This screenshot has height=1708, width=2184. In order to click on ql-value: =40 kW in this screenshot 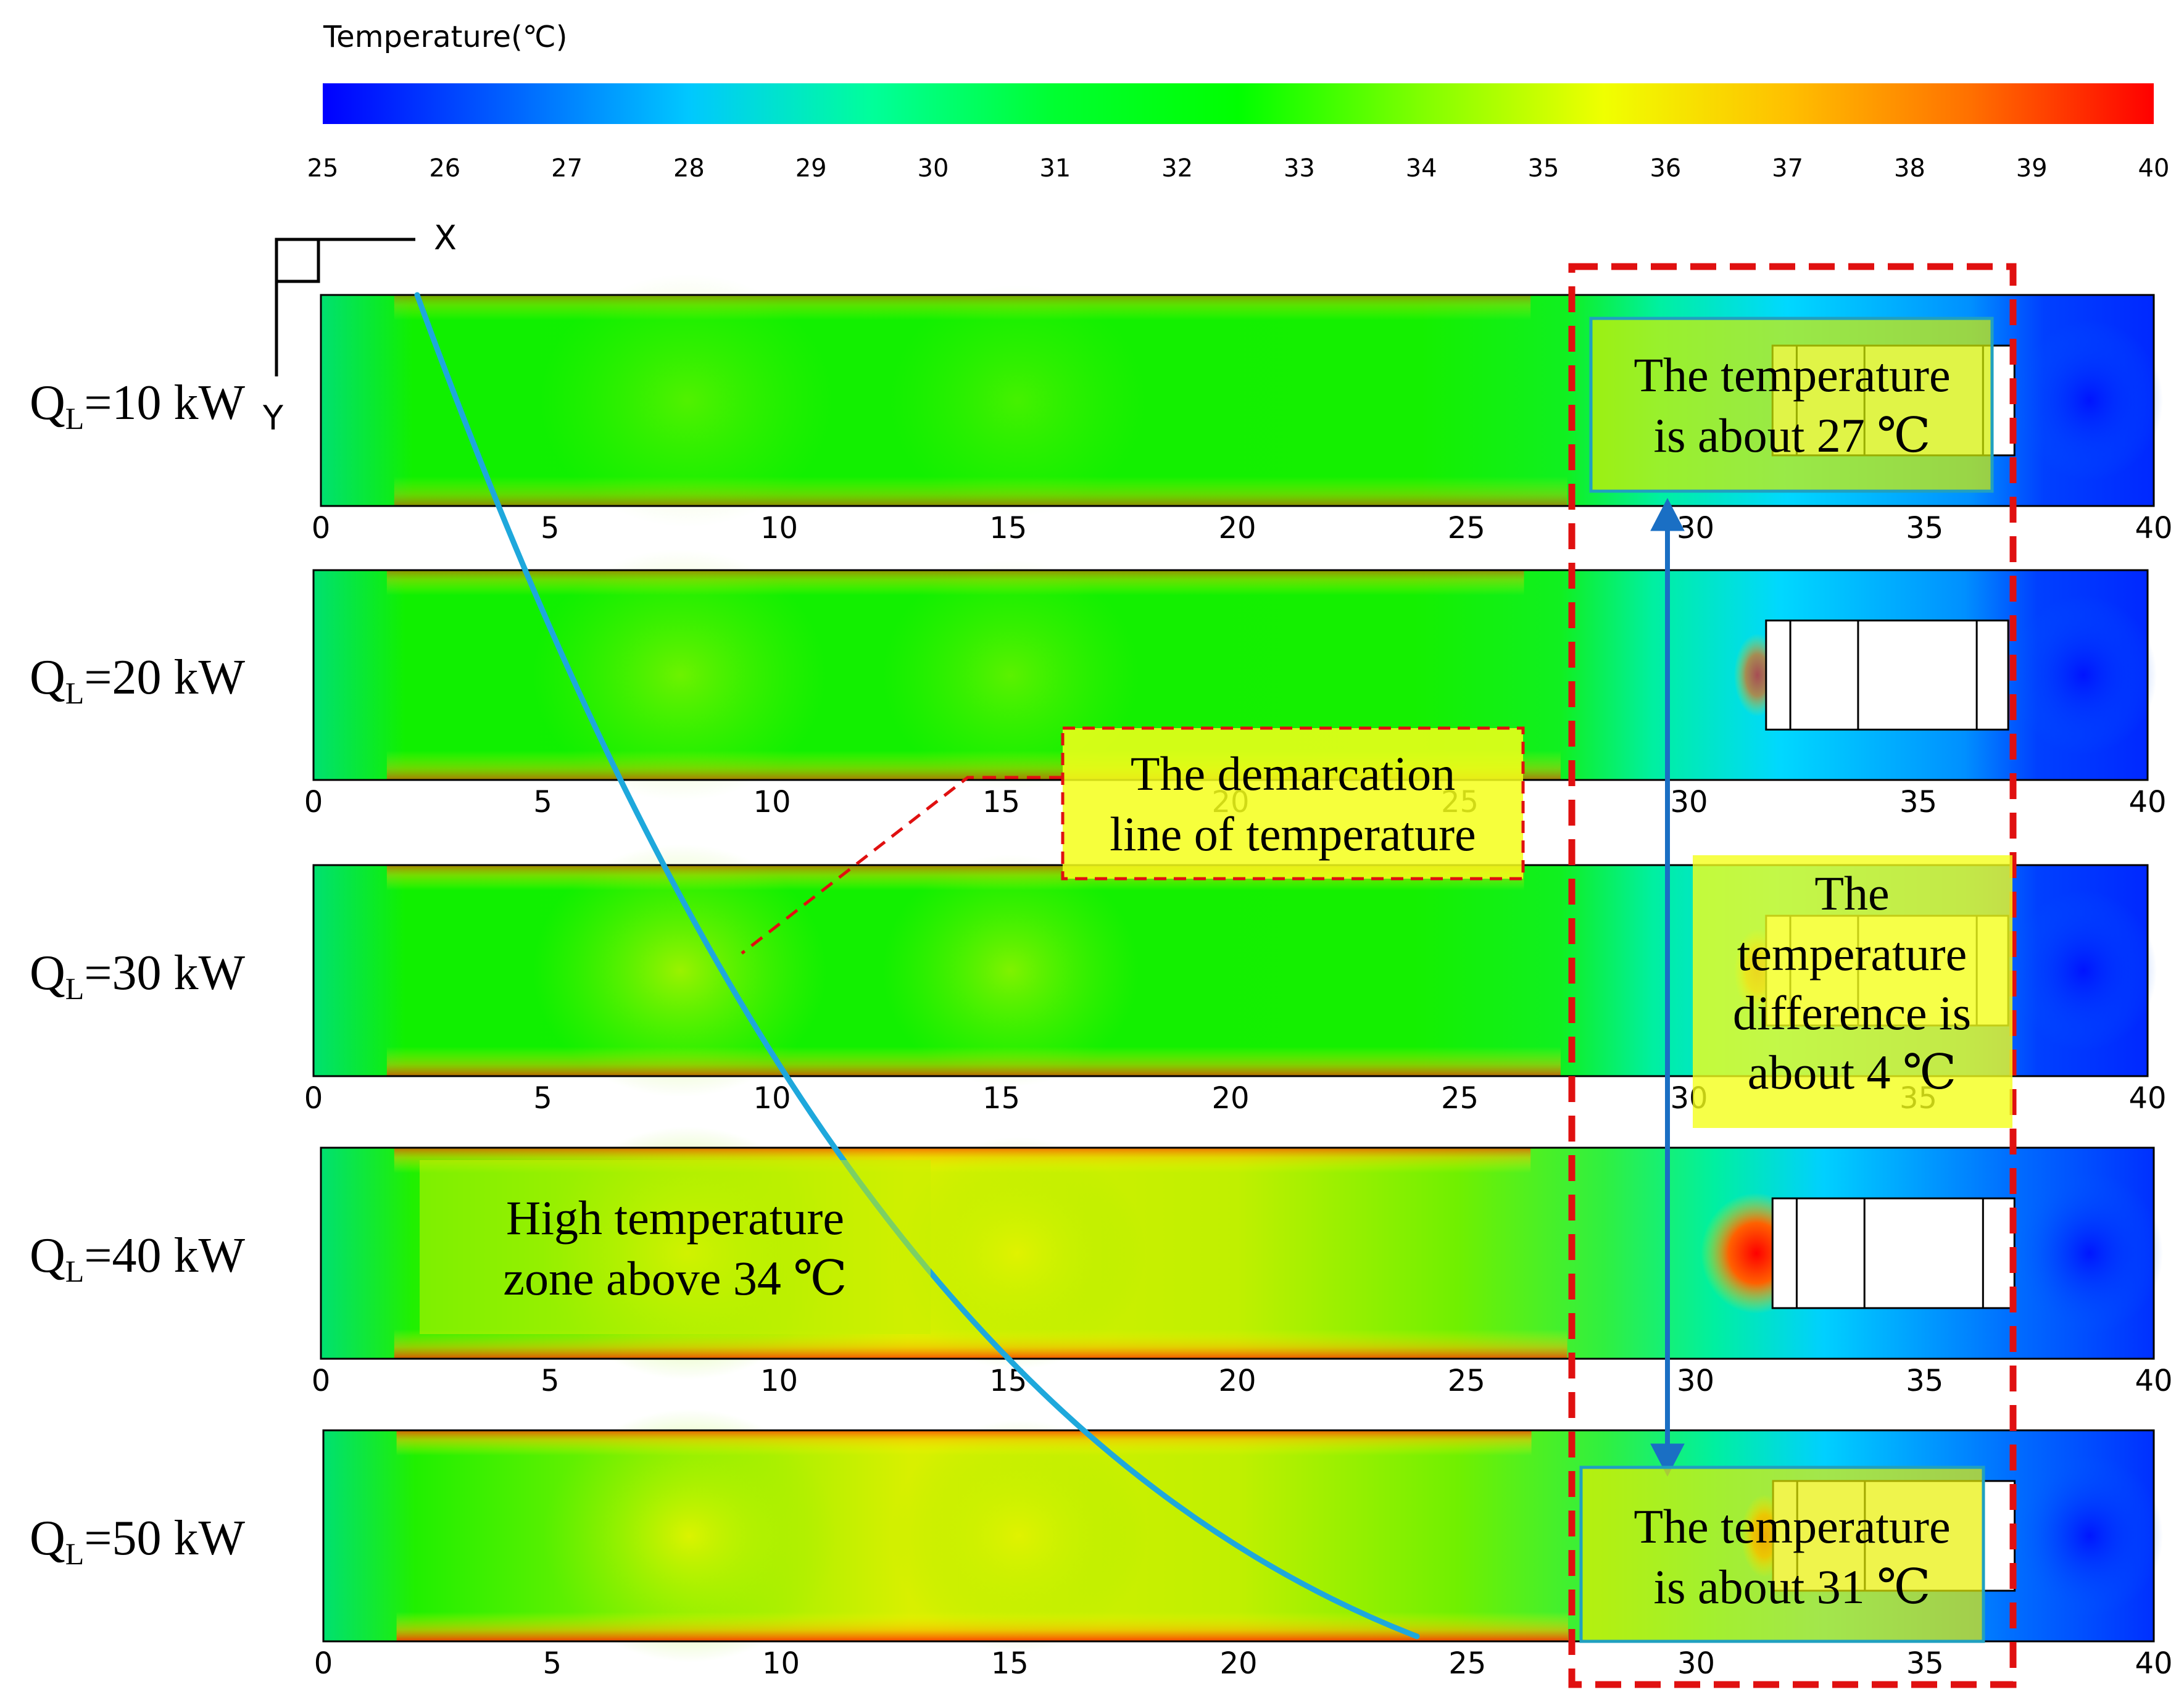, I will do `click(164, 1256)`.